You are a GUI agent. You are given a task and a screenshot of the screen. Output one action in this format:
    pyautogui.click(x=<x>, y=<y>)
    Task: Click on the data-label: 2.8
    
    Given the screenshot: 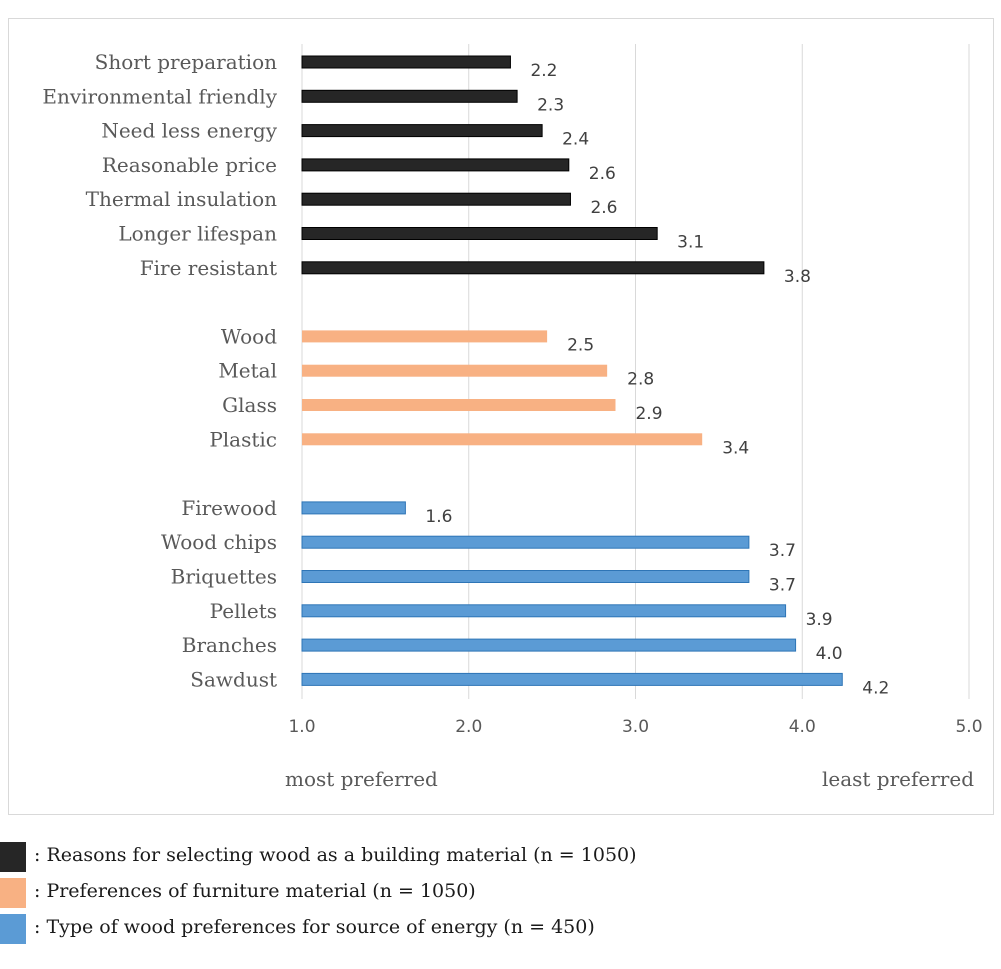 What is the action you would take?
    pyautogui.click(x=640, y=380)
    